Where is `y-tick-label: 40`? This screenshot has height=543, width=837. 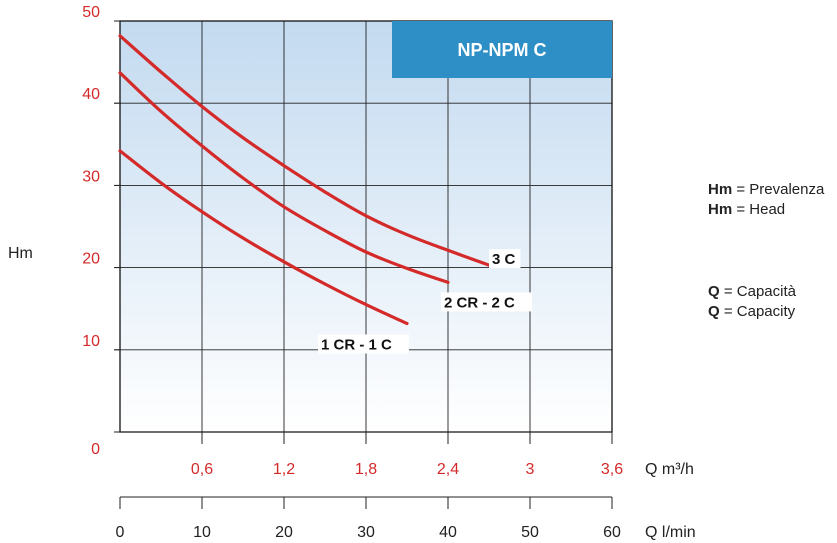 y-tick-label: 40 is located at coordinates (91, 94).